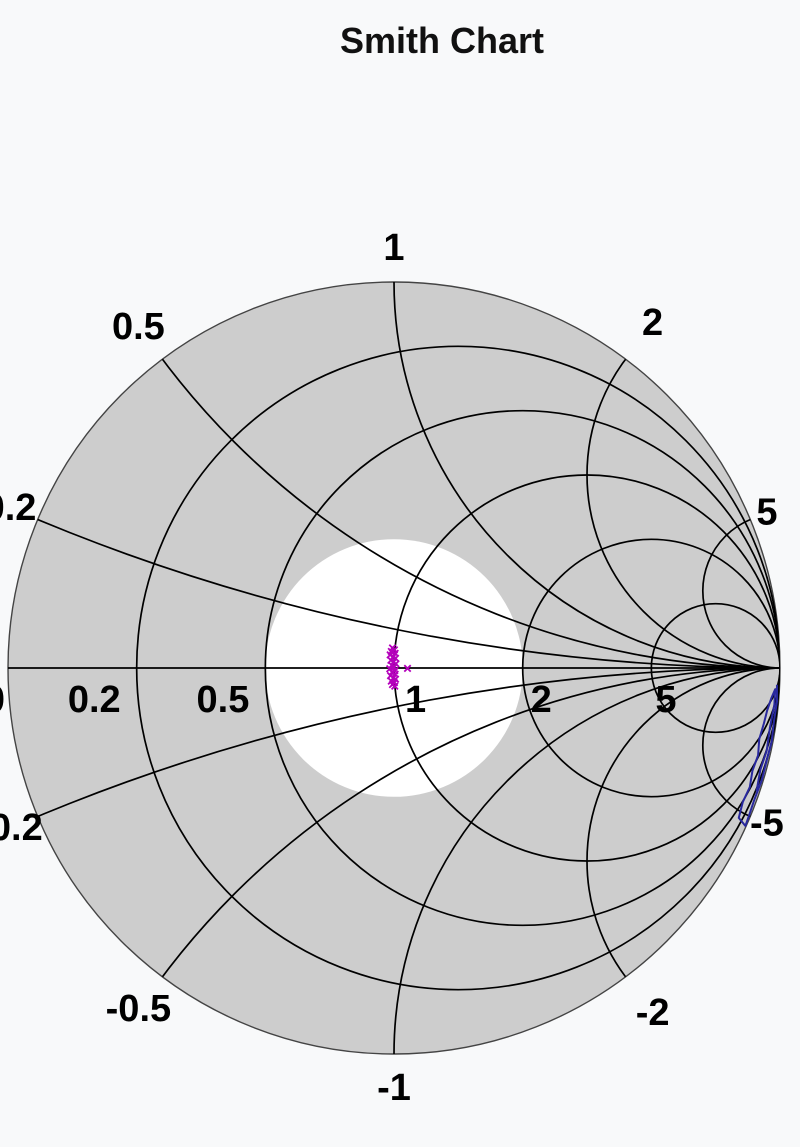  I want to click on resistance-circle, so click(715, 668).